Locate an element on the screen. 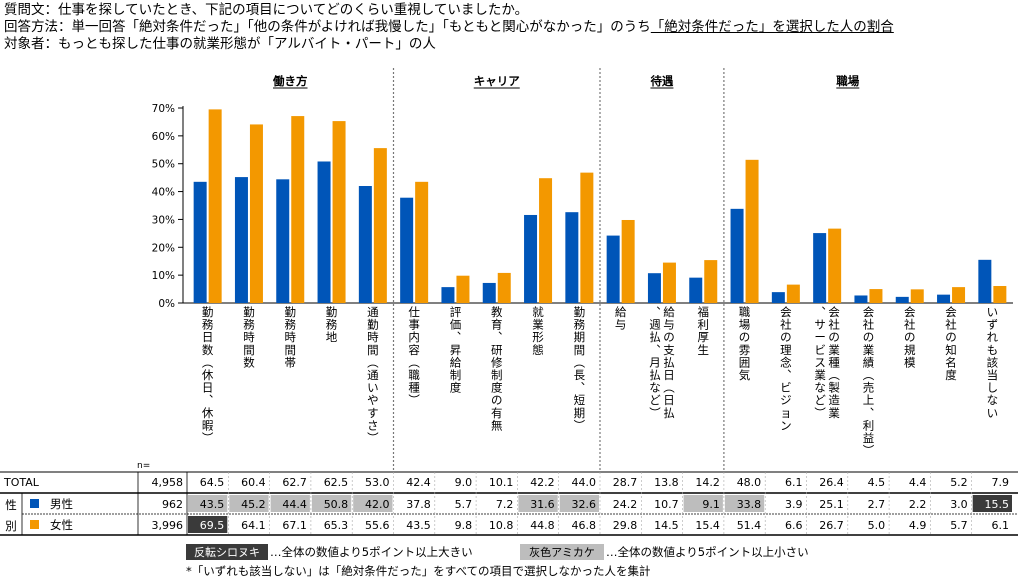  total-value: 9.0 is located at coordinates (464, 482).